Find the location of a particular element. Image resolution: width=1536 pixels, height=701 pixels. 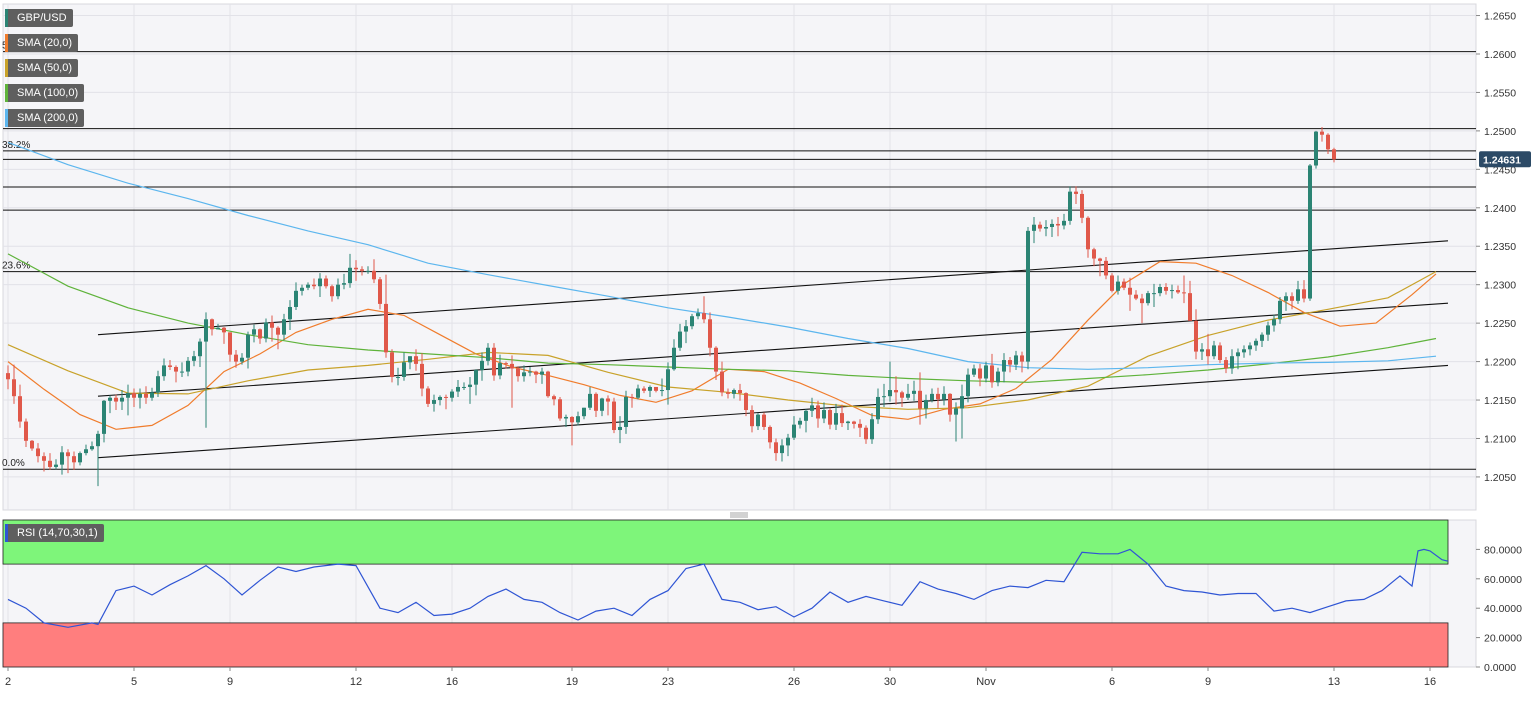

legend-sma50: SMA (50,0) is located at coordinates (42, 68).